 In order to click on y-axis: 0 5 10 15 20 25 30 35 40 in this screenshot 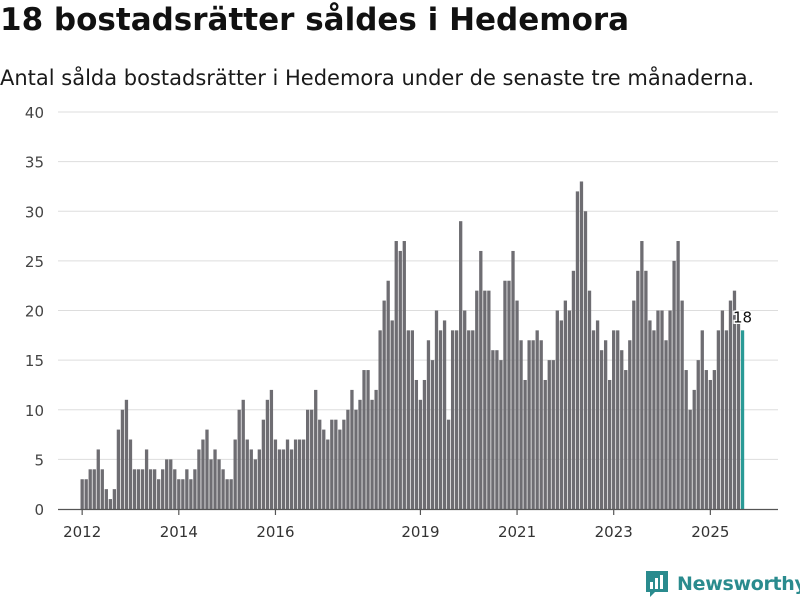, I will do `click(34, 311)`.